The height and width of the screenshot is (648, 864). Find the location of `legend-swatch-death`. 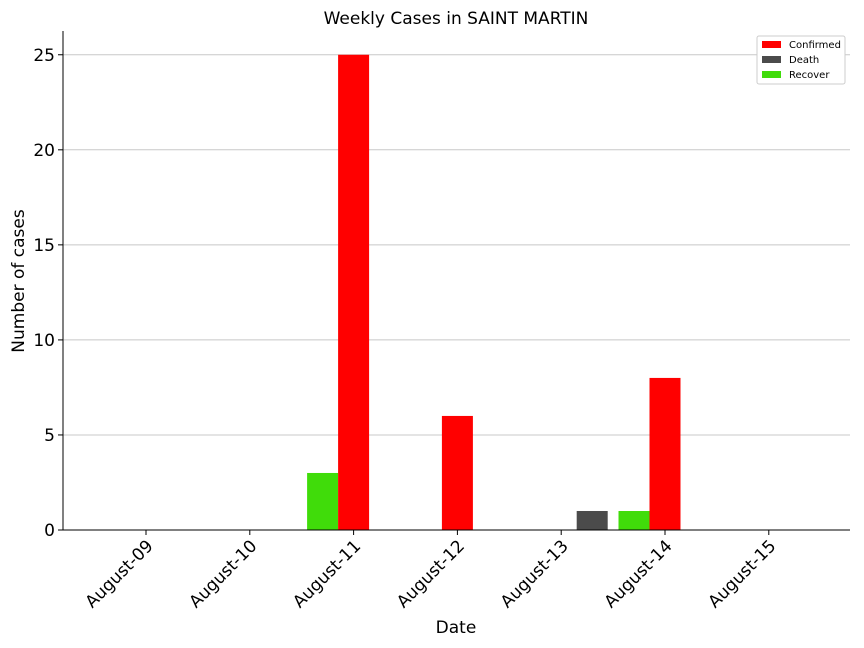

legend-swatch-death is located at coordinates (771, 59).